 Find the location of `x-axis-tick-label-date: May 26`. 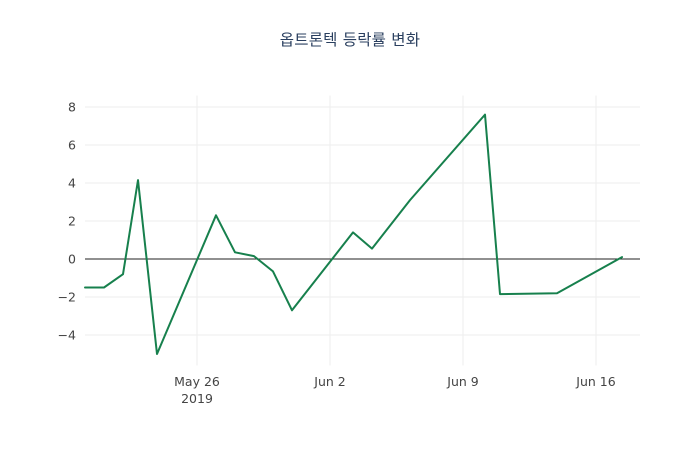

x-axis-tick-label-date: May 26 is located at coordinates (197, 382).